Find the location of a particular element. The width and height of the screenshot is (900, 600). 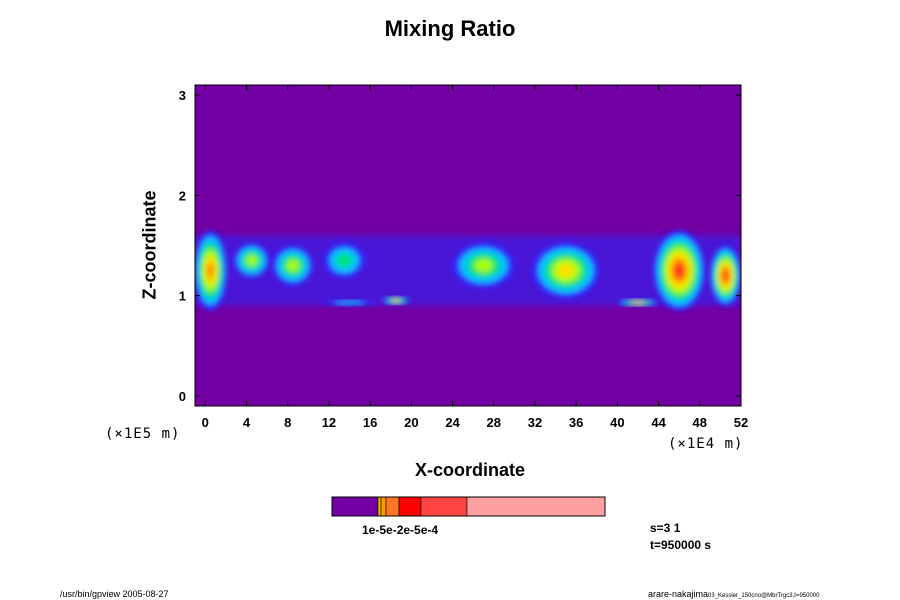

x-tick-label: 36 is located at coordinates (576, 422).